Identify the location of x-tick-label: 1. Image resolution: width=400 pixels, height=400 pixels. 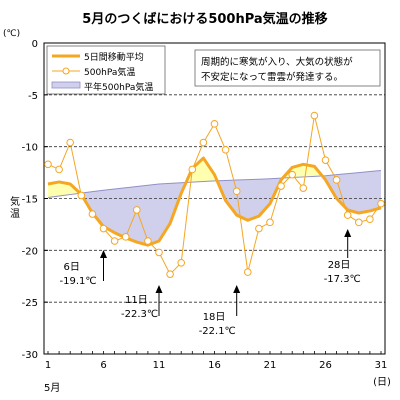
(48, 365).